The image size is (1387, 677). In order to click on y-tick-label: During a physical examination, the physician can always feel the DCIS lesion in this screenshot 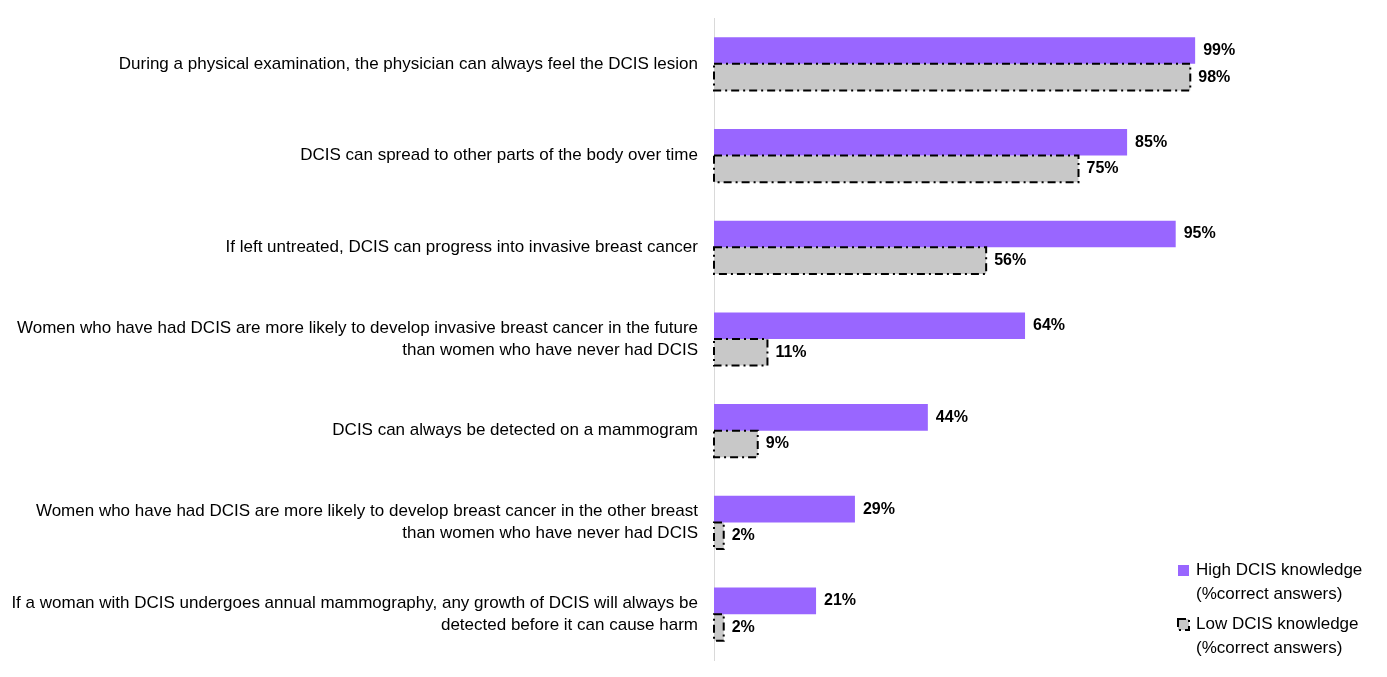, I will do `click(408, 63)`.